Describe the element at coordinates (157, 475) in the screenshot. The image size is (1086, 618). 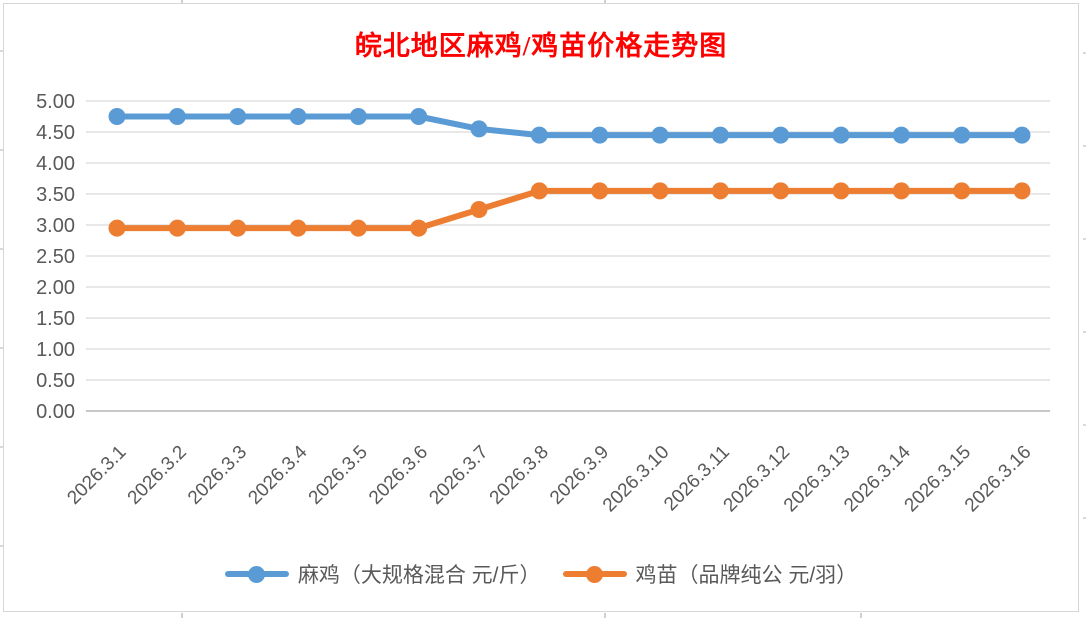
I see `svg-text: 2026.3.2` at that location.